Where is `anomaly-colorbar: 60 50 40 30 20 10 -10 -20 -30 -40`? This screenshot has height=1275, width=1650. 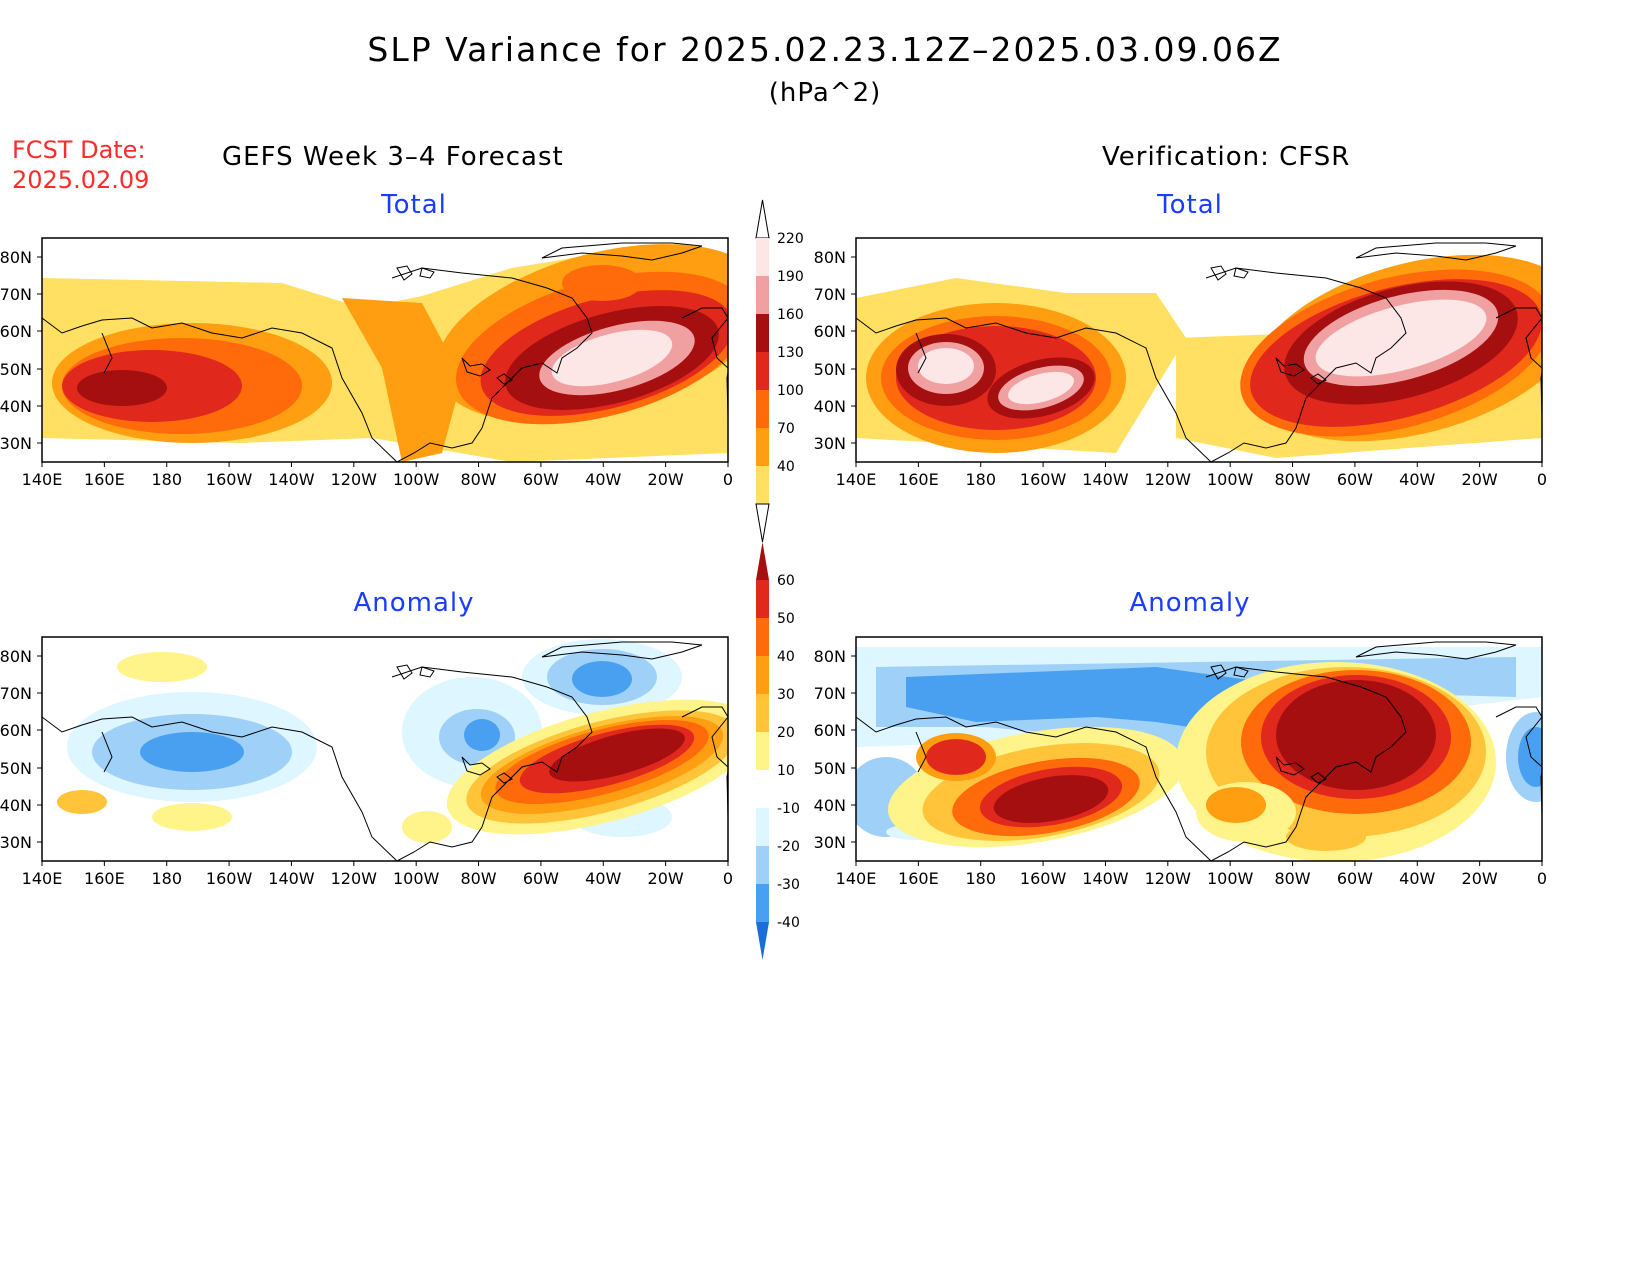 anomaly-colorbar: 60 50 40 30 20 10 -10 -20 -30 -40 is located at coordinates (778, 751).